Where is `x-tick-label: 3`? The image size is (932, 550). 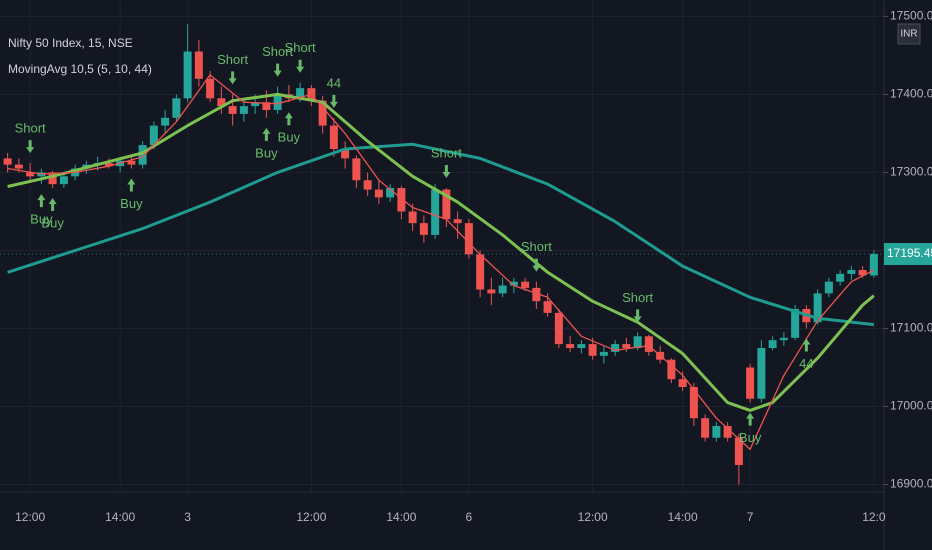
x-tick-label: 3 is located at coordinates (187, 517).